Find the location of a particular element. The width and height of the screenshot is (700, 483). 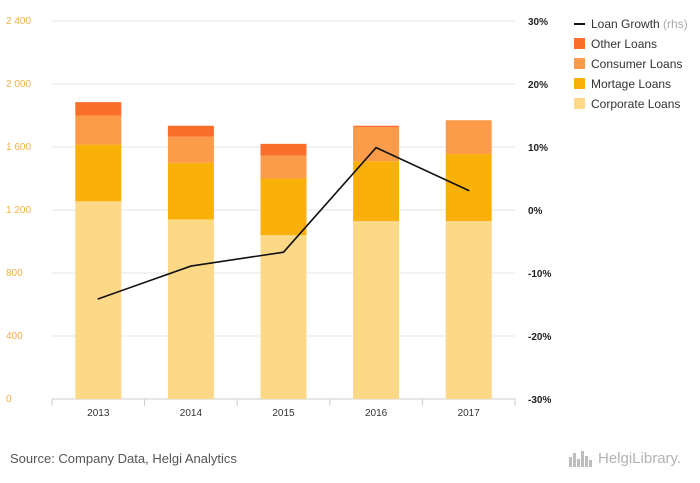

x-tick-label: 2017 is located at coordinates (469, 413).